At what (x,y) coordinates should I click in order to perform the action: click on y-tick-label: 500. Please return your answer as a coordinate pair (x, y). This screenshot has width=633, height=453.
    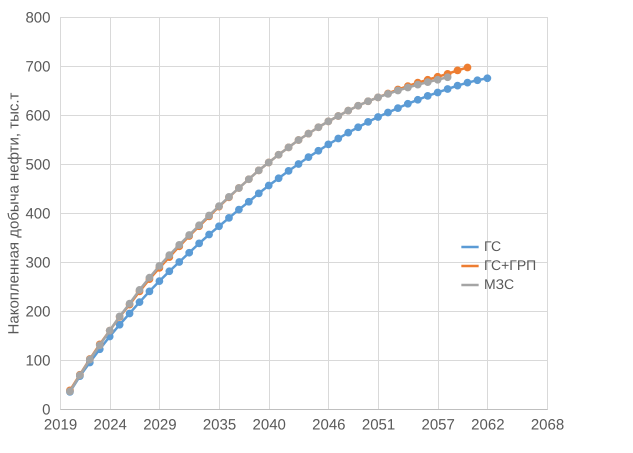
    Looking at the image, I should click on (37, 165).